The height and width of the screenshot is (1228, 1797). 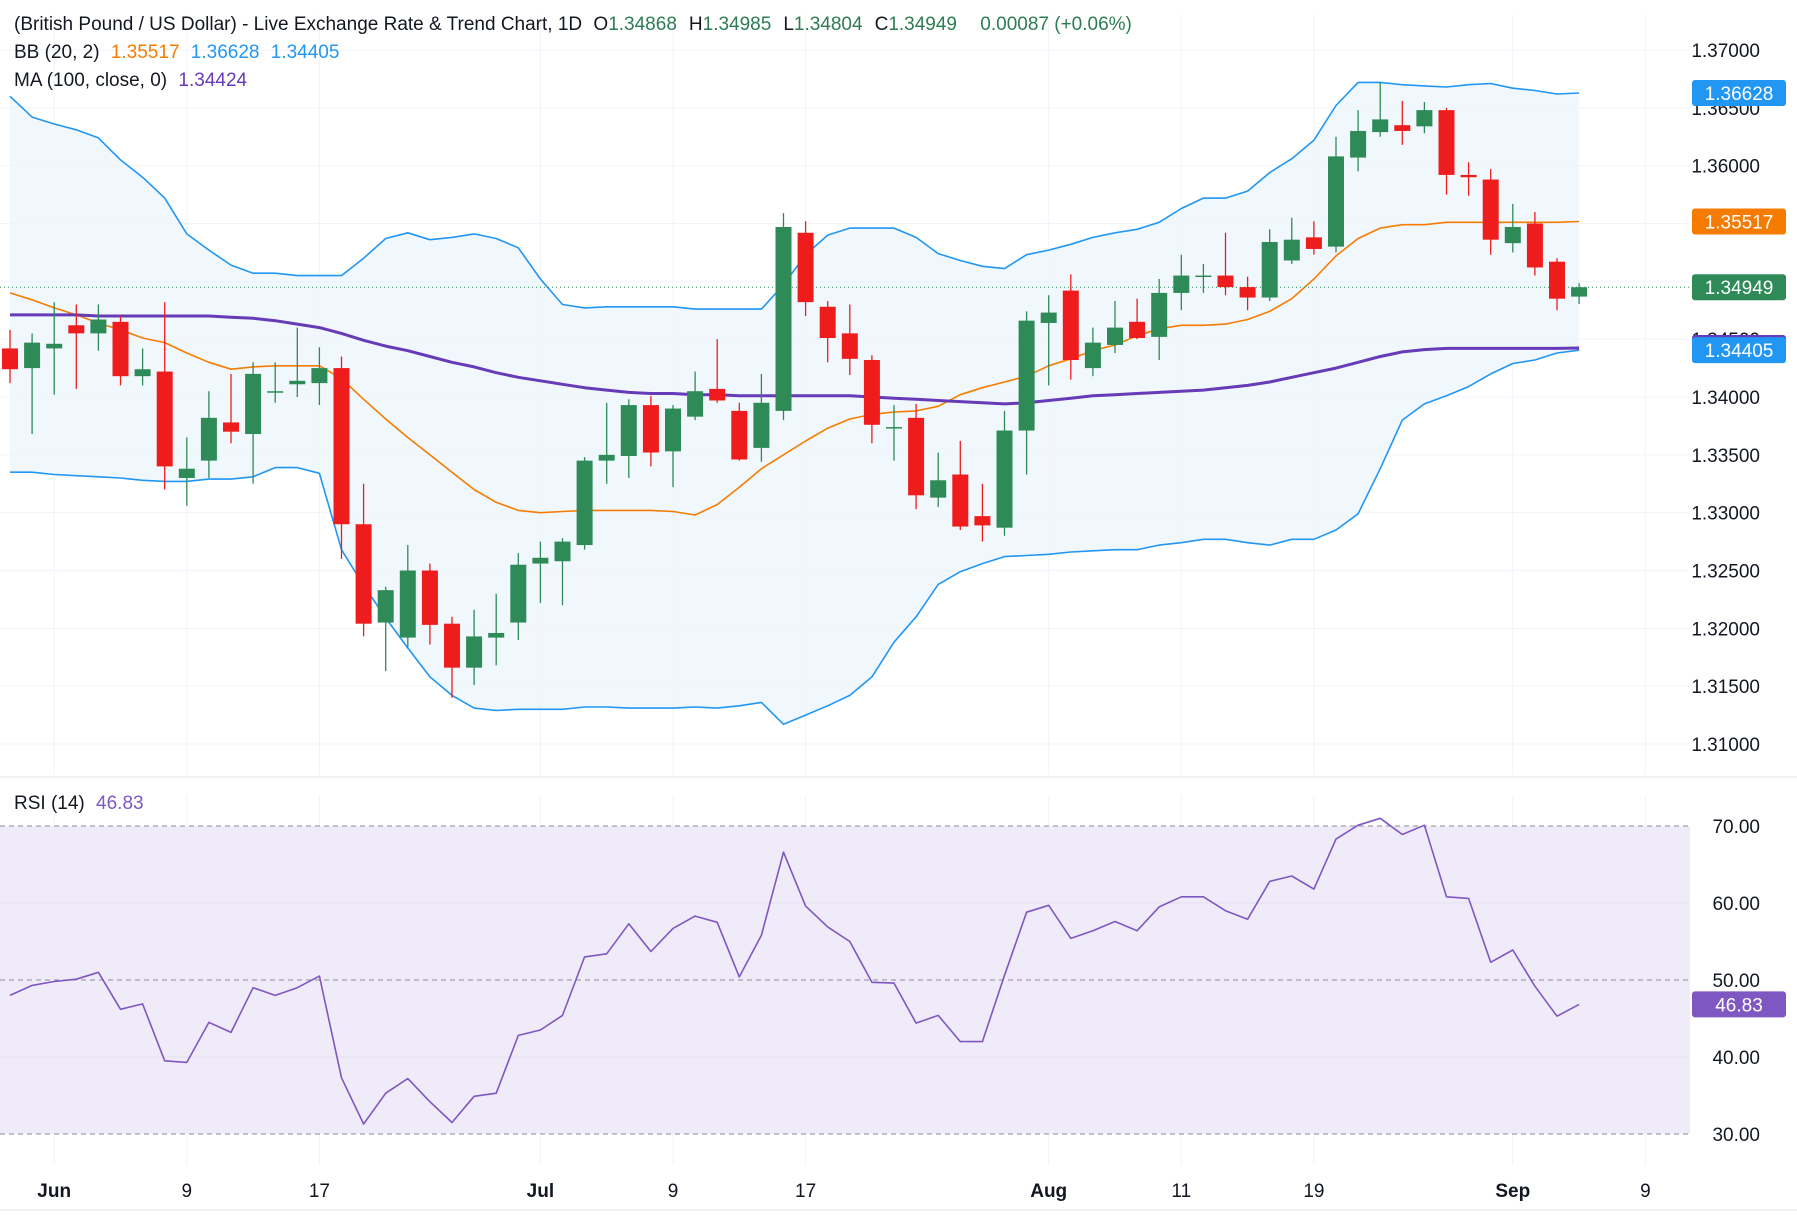 I want to click on ohlc-label: H, so click(x=695, y=24).